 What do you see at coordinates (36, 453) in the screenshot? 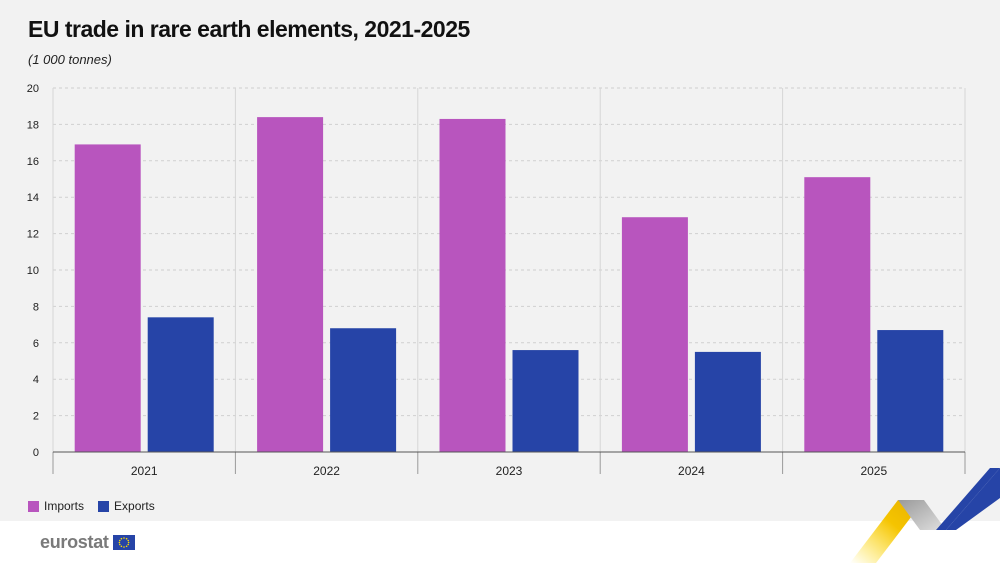
I see `y-tick-label: 0` at bounding box center [36, 453].